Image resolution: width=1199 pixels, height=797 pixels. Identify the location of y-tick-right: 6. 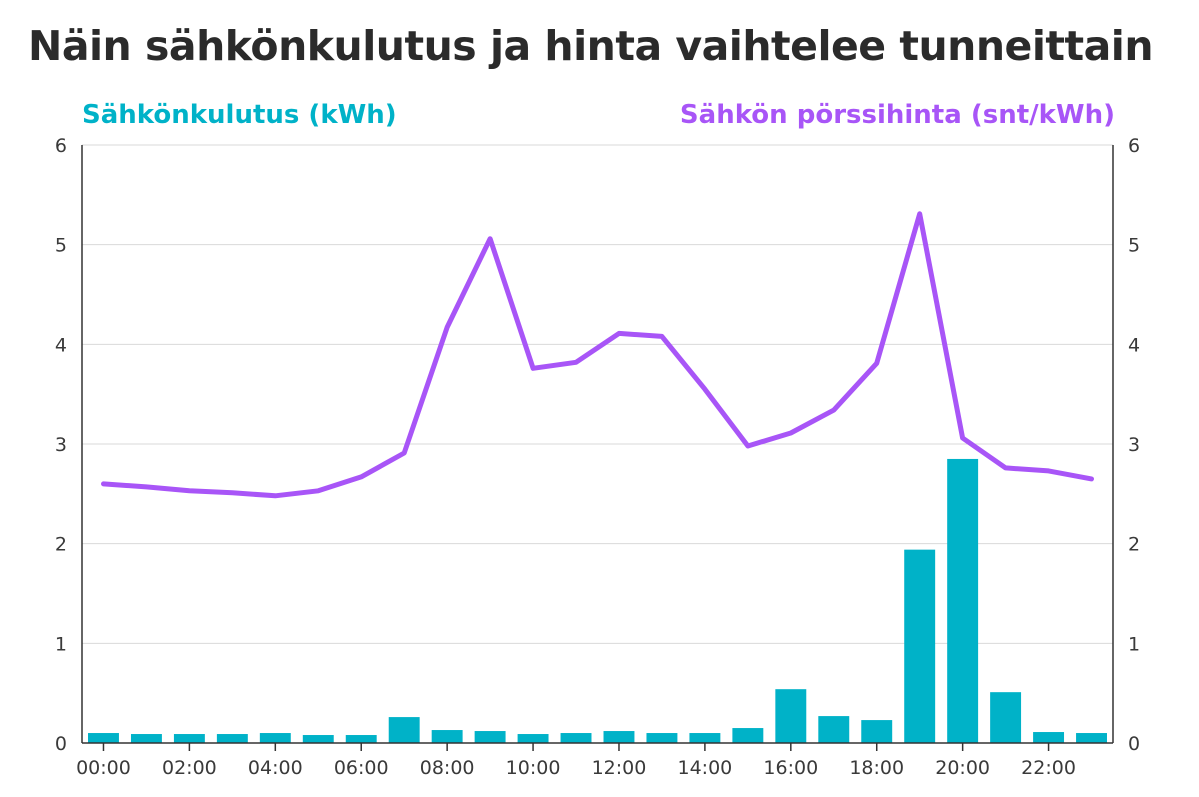
(1134, 146).